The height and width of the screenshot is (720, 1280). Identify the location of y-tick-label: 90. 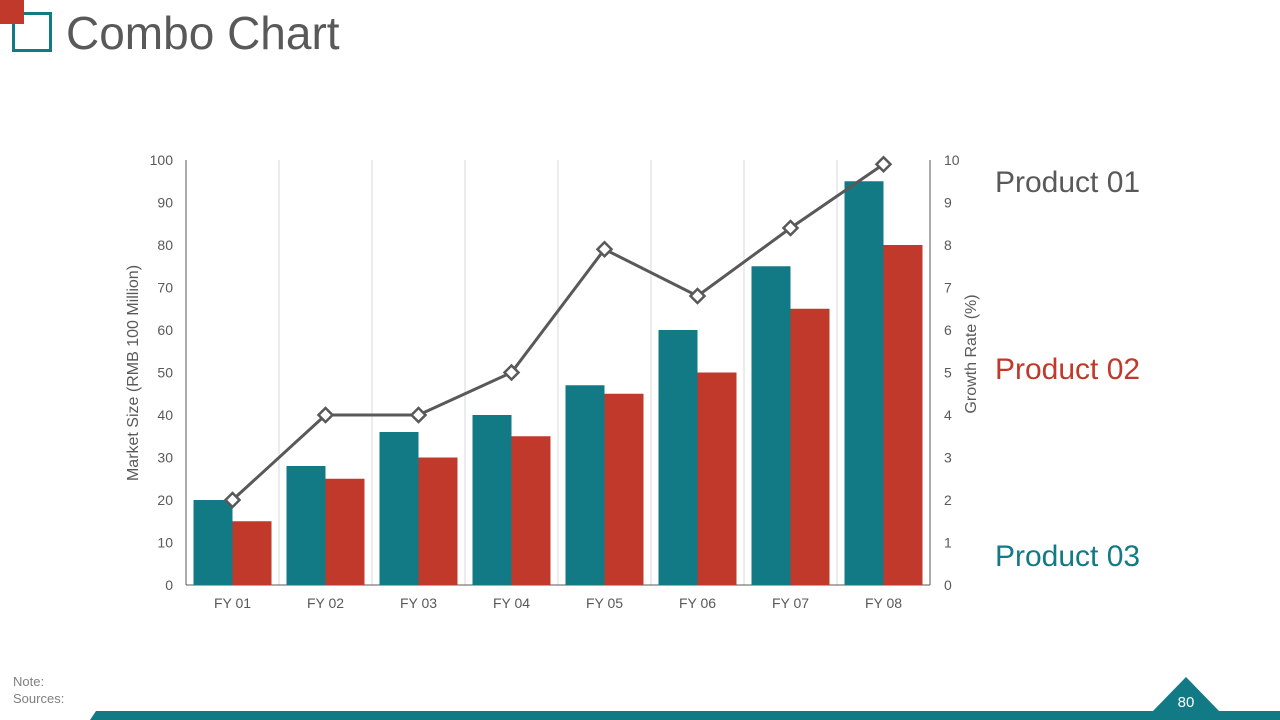
(165, 203).